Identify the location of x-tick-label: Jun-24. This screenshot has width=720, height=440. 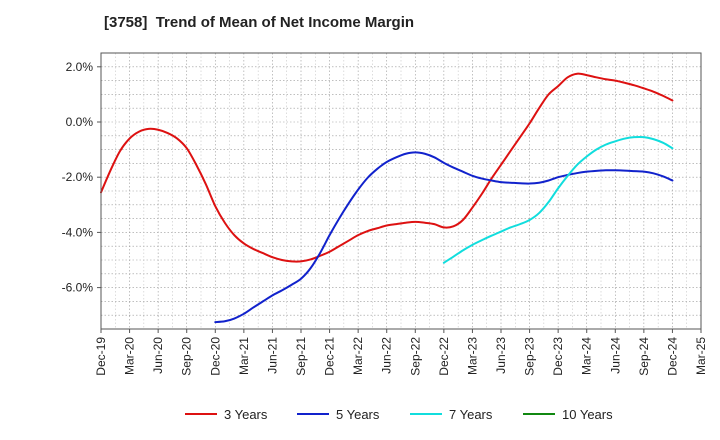
(615, 355).